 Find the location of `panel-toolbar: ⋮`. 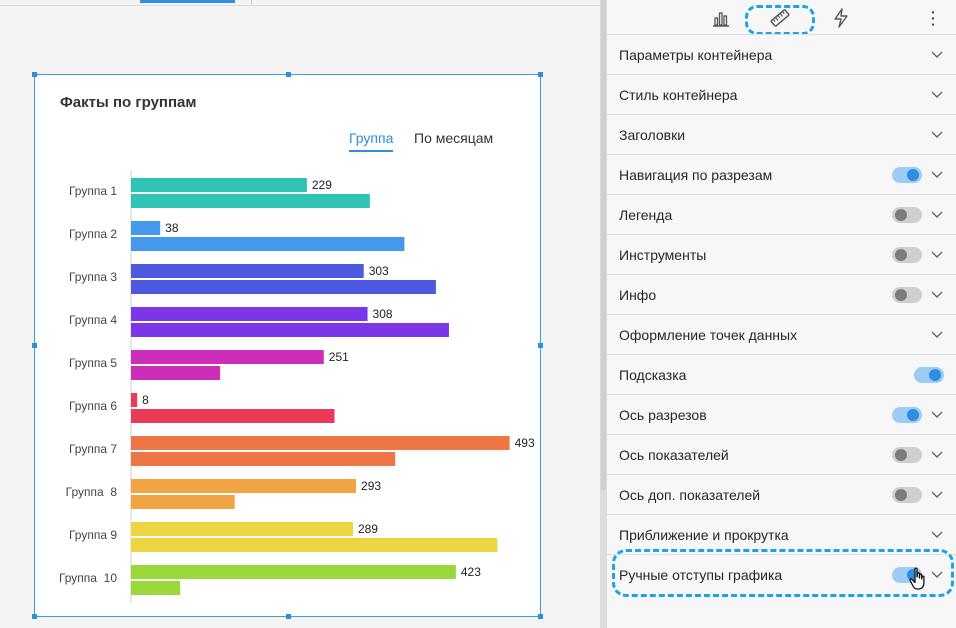

panel-toolbar: ⋮ is located at coordinates (781, 17).